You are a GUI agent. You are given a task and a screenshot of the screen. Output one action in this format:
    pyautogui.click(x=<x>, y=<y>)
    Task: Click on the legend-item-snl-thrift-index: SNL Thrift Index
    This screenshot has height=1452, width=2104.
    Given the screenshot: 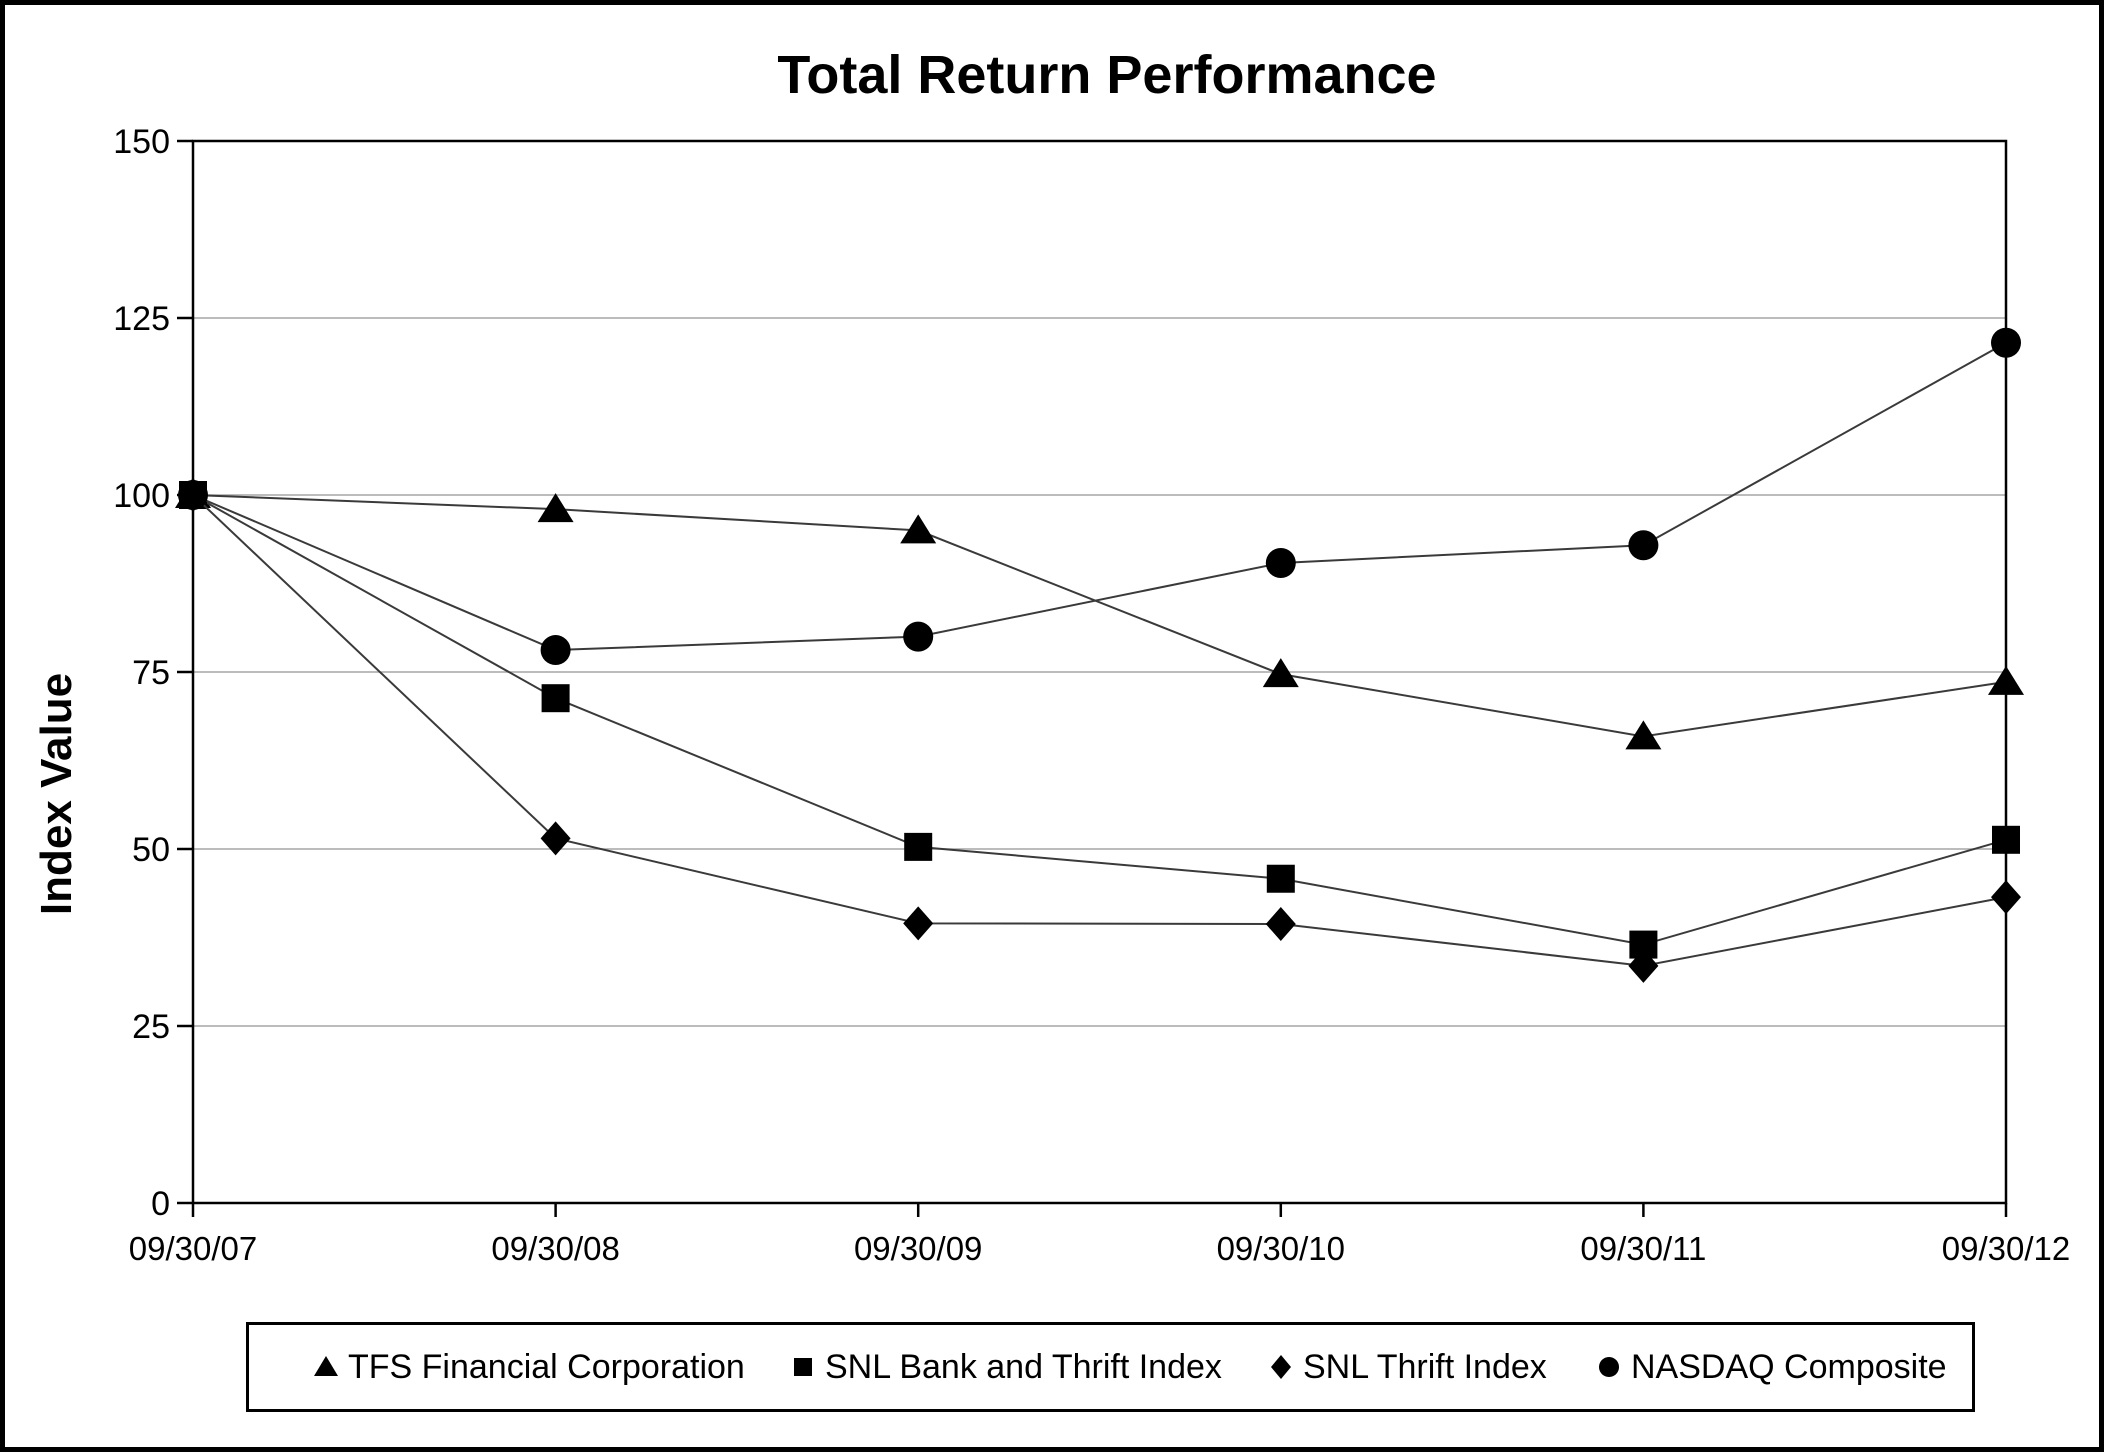 What is the action you would take?
    pyautogui.click(x=1406, y=1367)
    